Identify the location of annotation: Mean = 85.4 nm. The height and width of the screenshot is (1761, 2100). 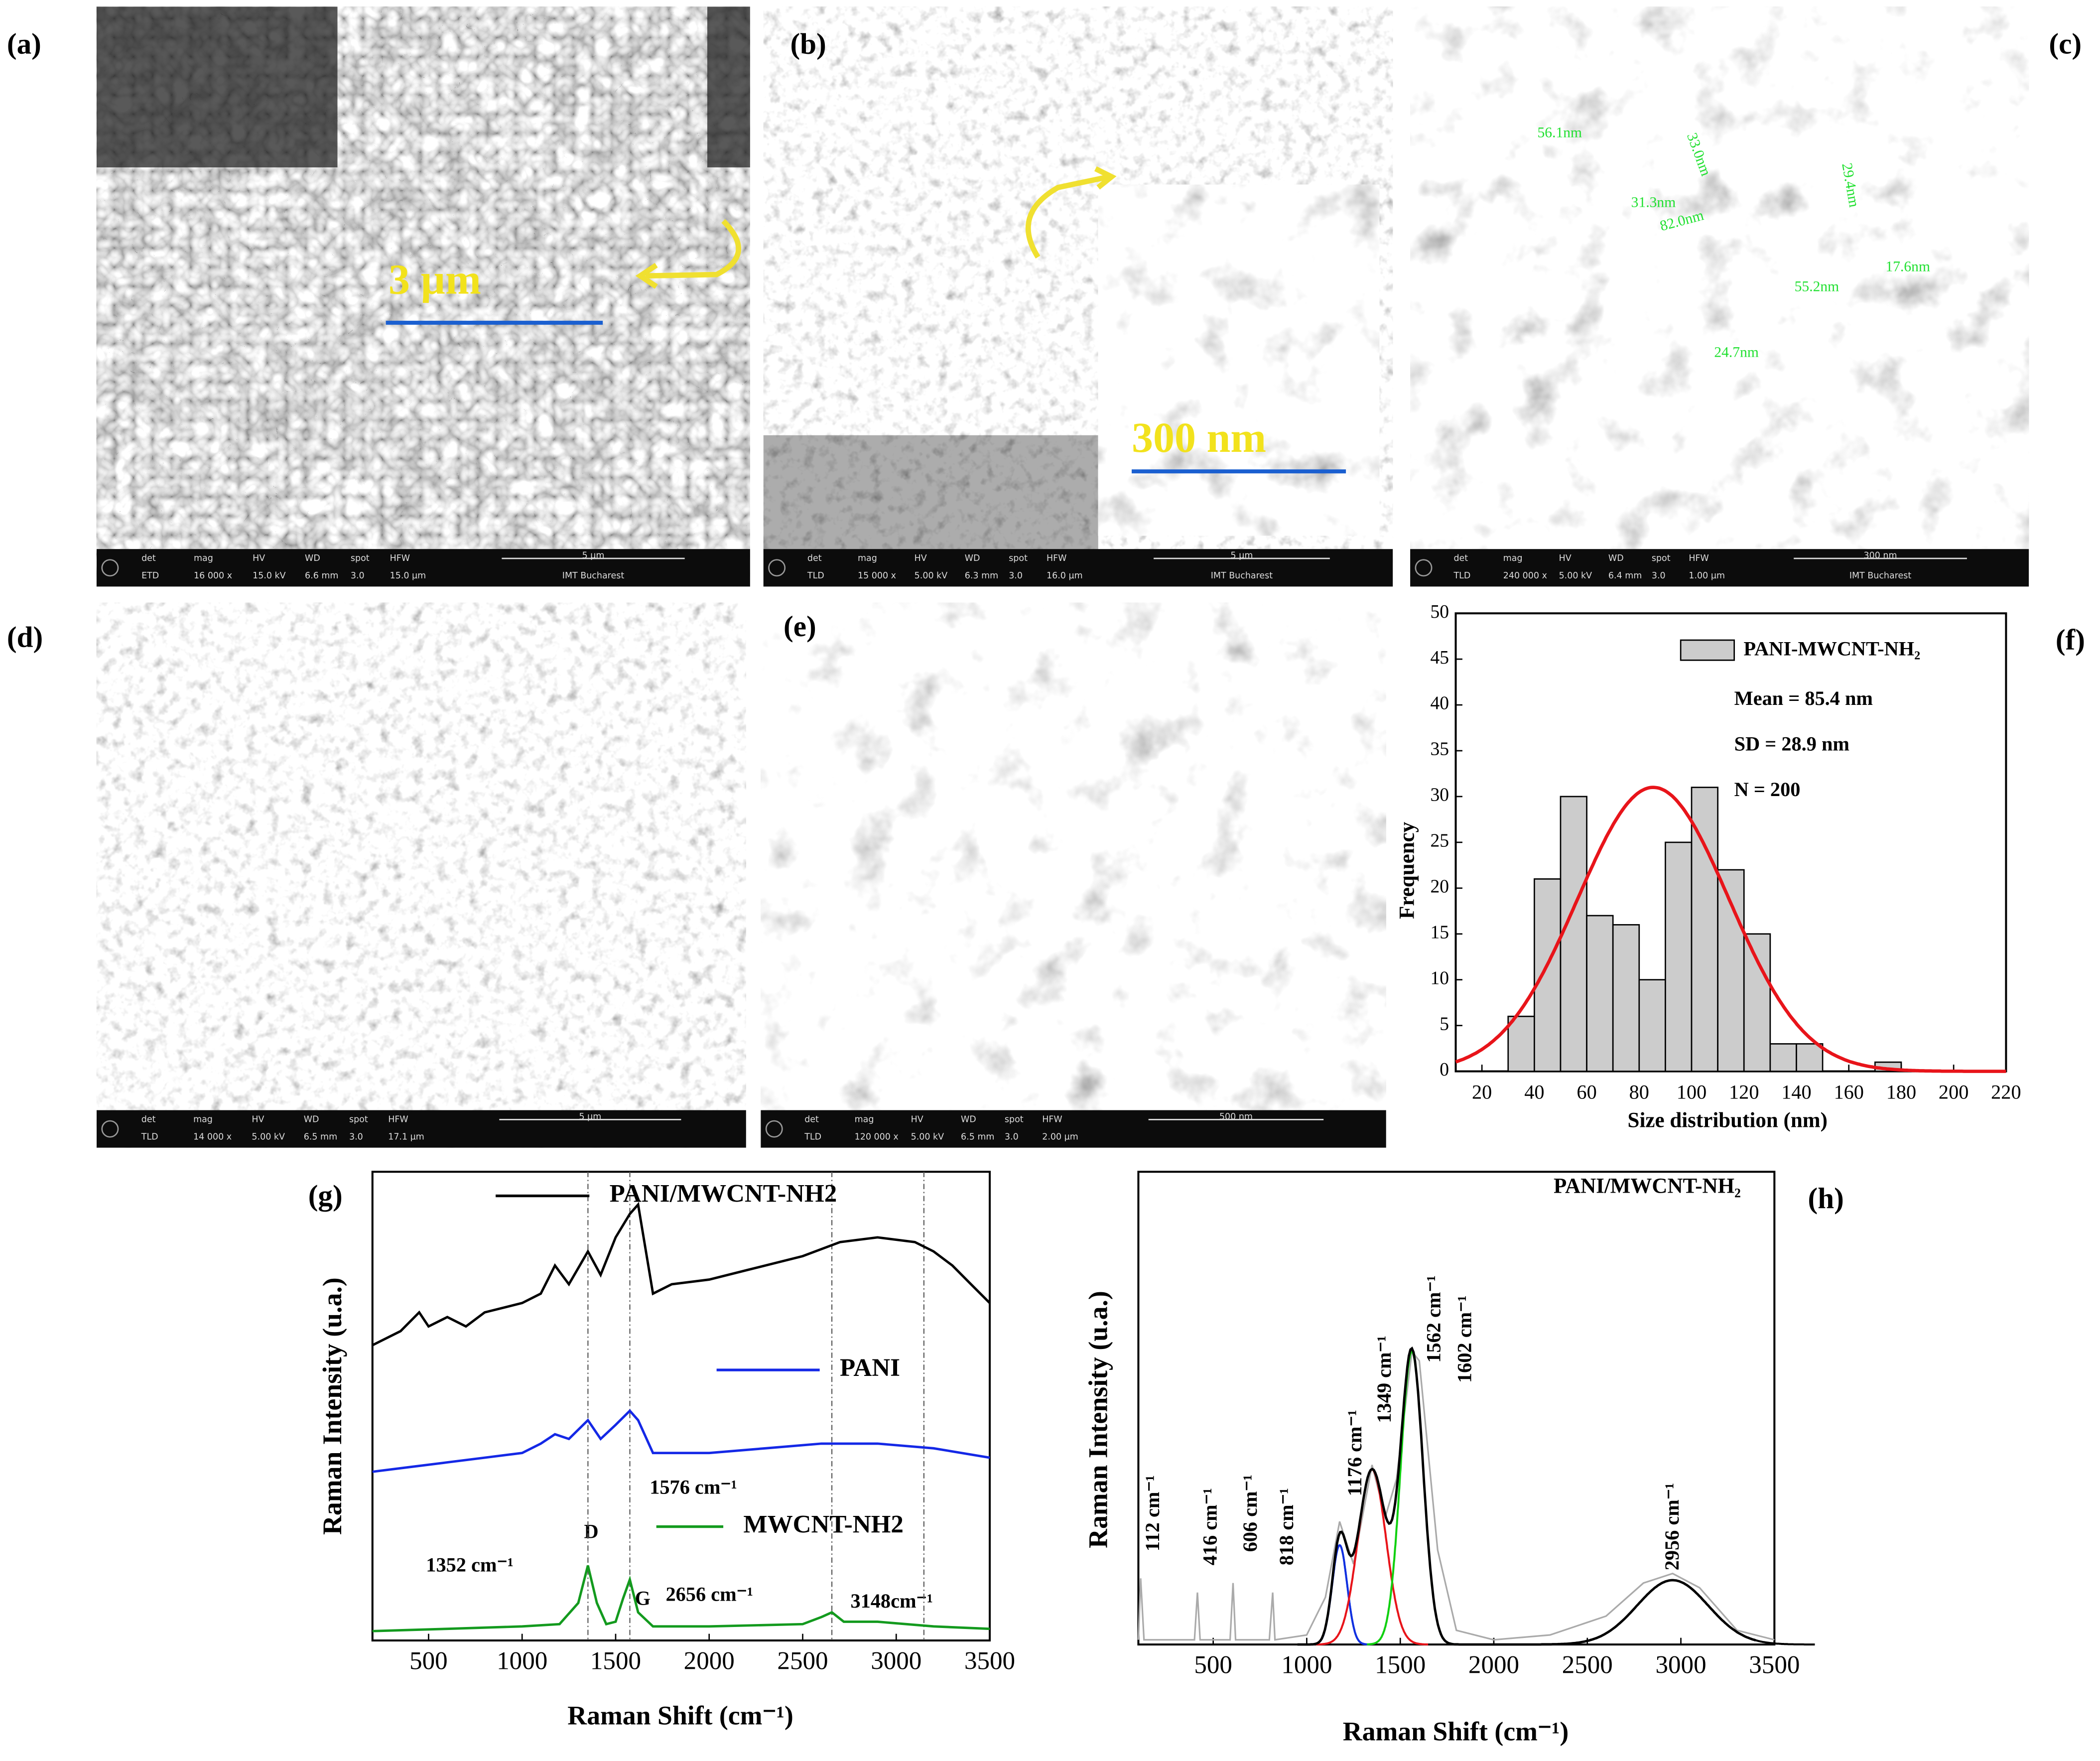
(1803, 698).